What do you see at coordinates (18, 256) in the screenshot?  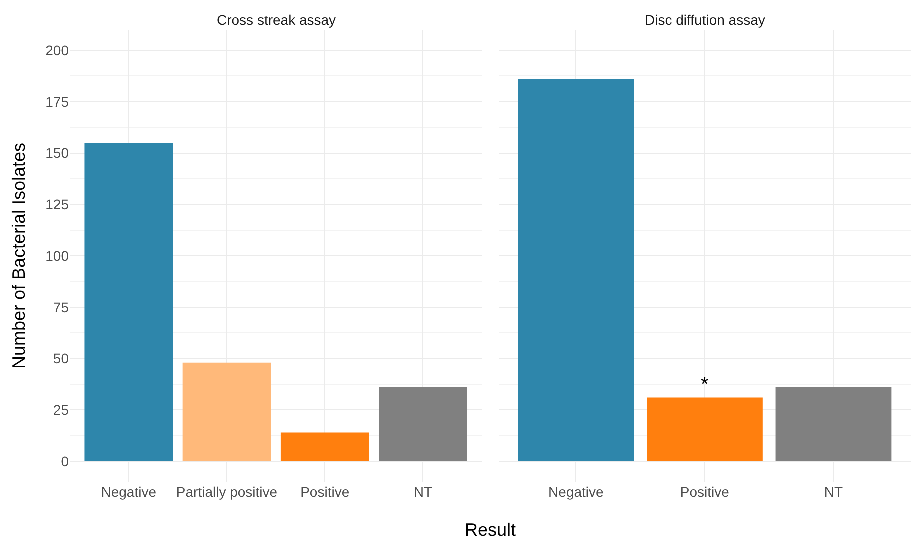 I see `y-axis-title: Number of Bacterial Isolates` at bounding box center [18, 256].